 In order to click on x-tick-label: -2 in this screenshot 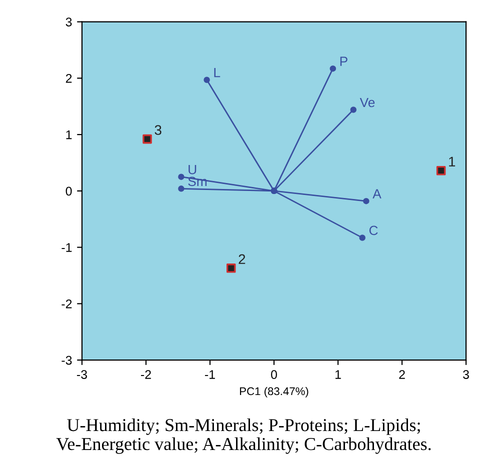, I will do `click(145, 374)`.